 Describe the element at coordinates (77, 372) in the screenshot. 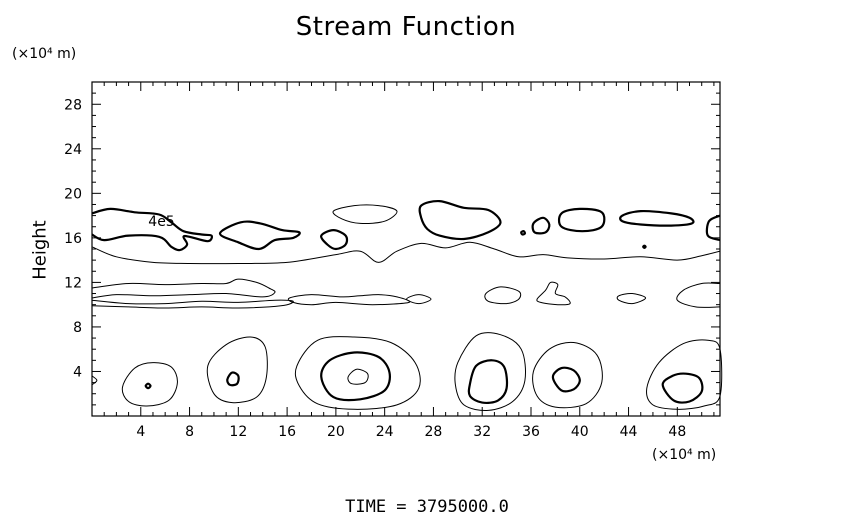

I see `y-tick-label: 4` at that location.